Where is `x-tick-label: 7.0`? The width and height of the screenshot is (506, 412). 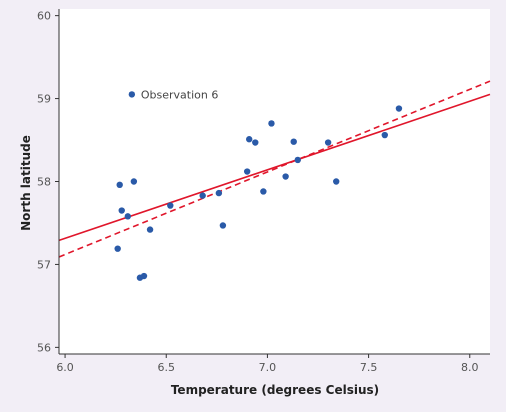
x-tick-label: 7.0 is located at coordinates (268, 367).